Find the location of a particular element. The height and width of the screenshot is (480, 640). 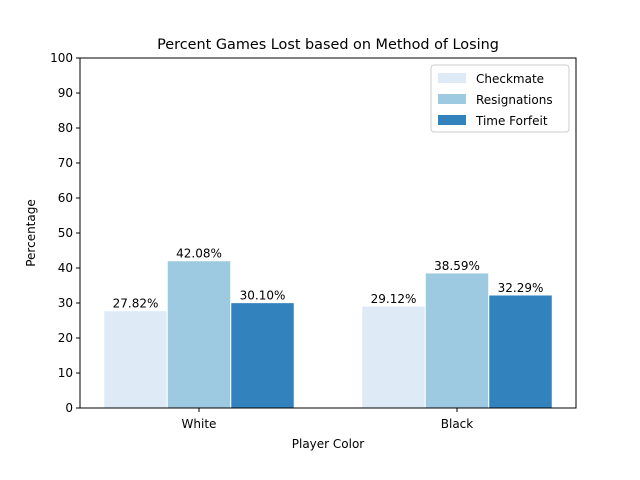

y-tick-label: 90 is located at coordinates (65, 93).